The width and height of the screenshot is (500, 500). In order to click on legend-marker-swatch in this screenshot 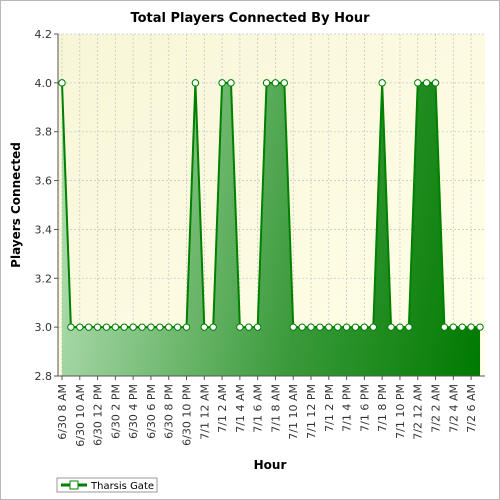, I will do `click(74, 485)`.